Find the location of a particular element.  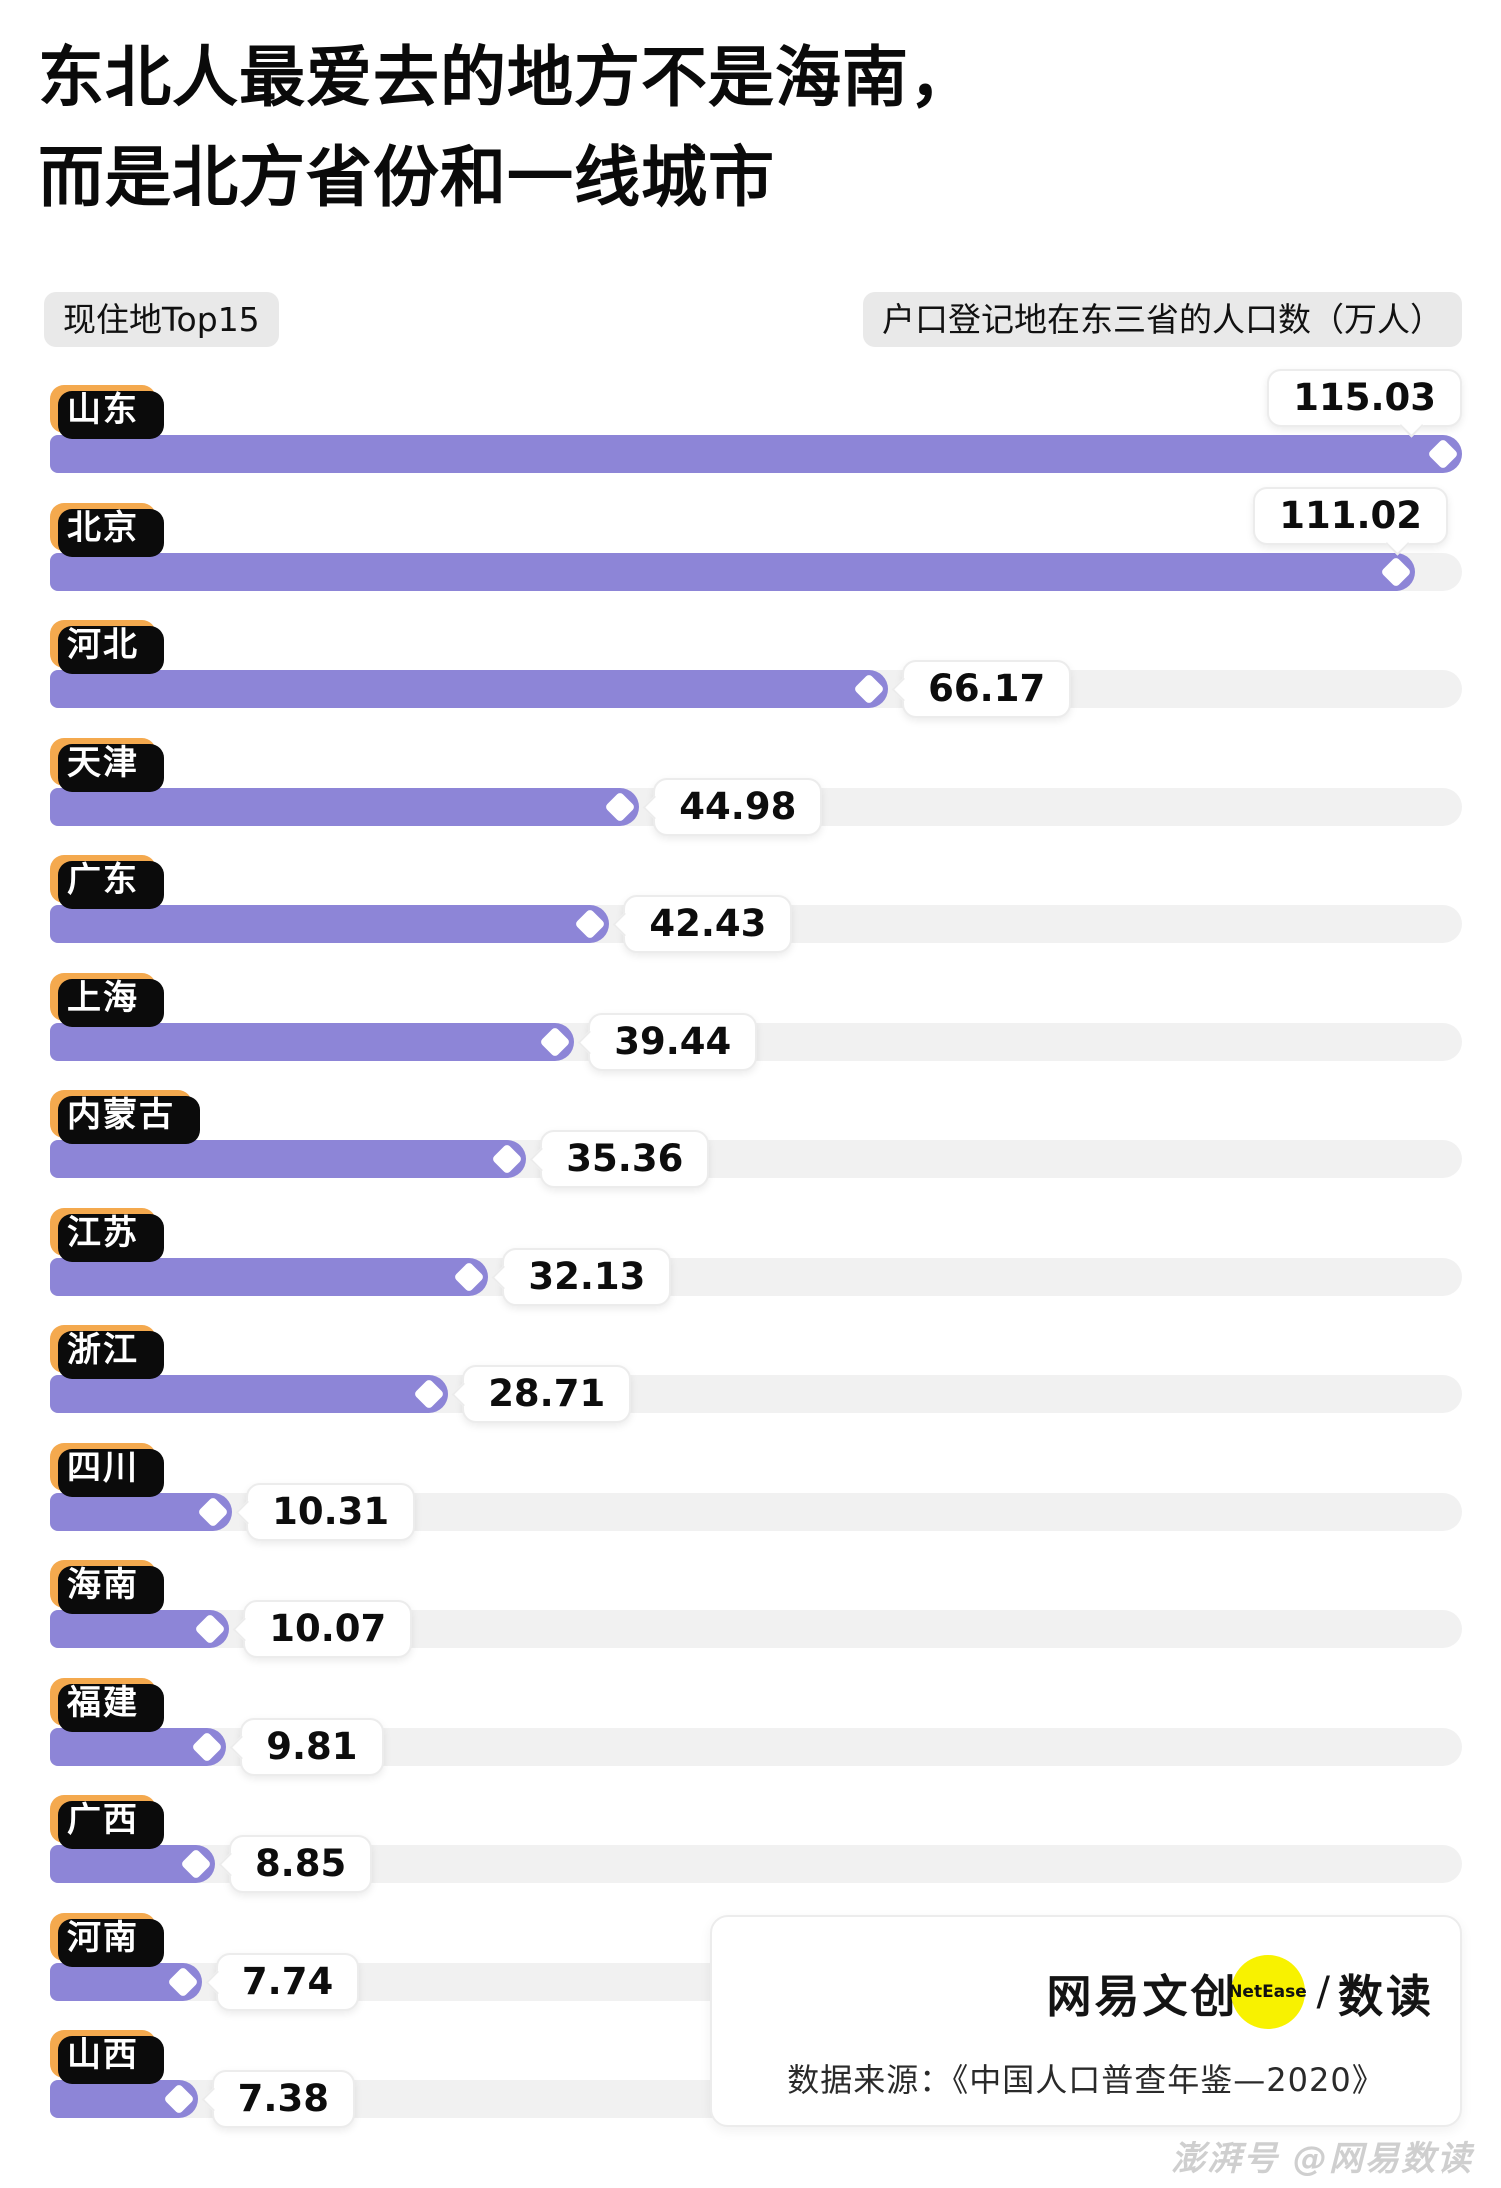

province-label-chip: 内蒙古 is located at coordinates (121, 1114).